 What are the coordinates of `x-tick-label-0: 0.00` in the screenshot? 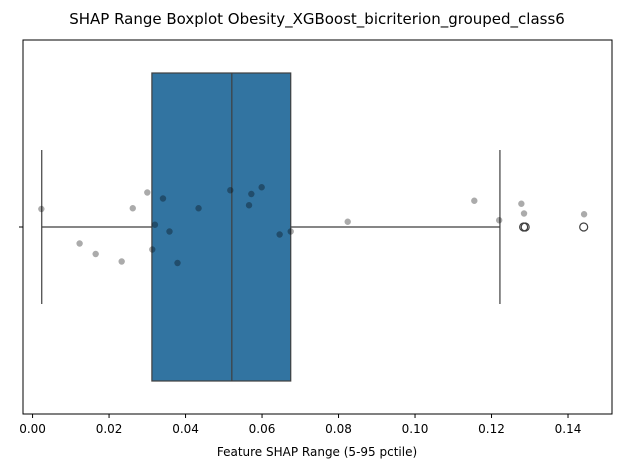 It's located at (32, 429).